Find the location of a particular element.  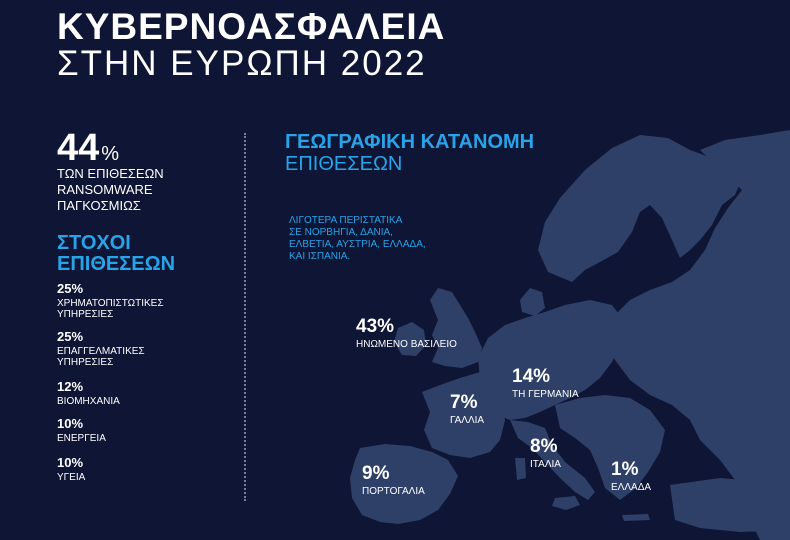

ransomware-unit: % is located at coordinates (110, 154).